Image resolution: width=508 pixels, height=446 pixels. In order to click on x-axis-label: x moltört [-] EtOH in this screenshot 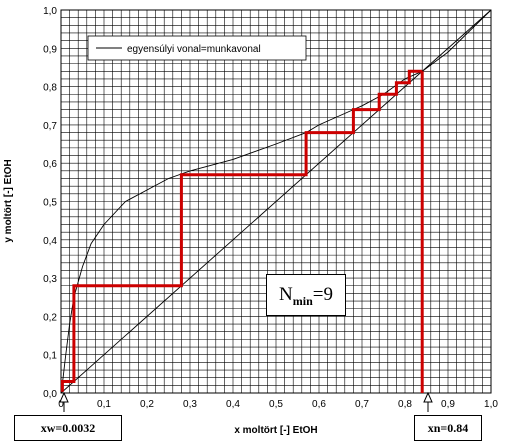, I will do `click(275, 430)`.